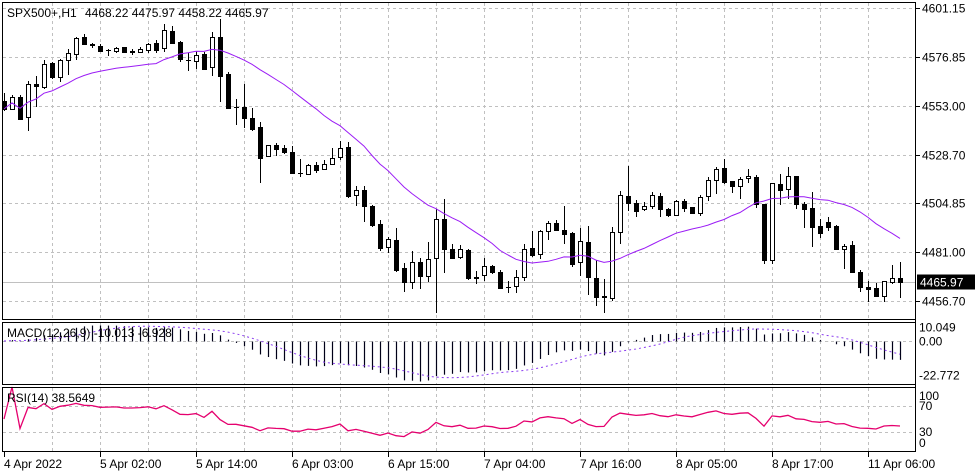 Image resolution: width=980 pixels, height=475 pixels. I want to click on rsi-pane, so click(452, 412).